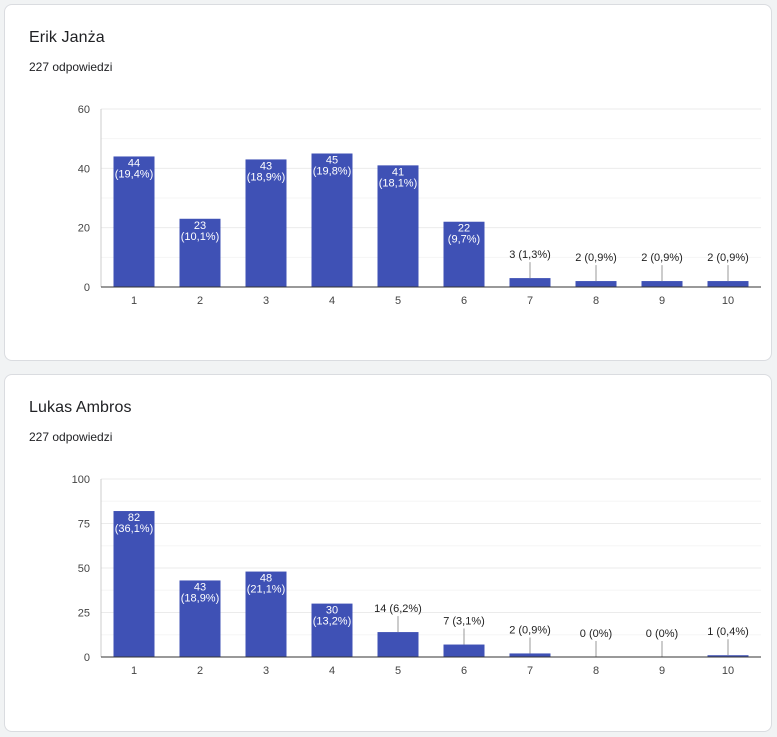 Image resolution: width=777 pixels, height=737 pixels. What do you see at coordinates (266, 171) in the screenshot?
I see `data-label-3: 43 (18,9%)` at bounding box center [266, 171].